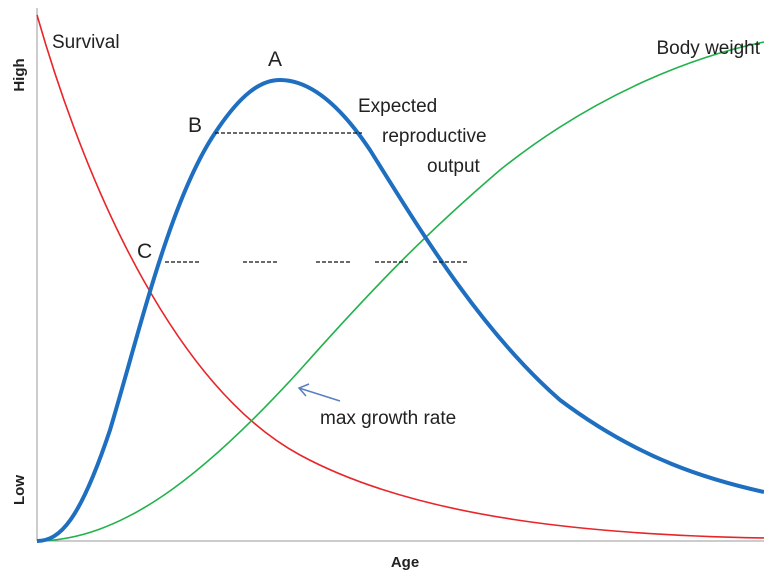 The height and width of the screenshot is (572, 764). I want to click on dashed-lines, so click(316, 197).